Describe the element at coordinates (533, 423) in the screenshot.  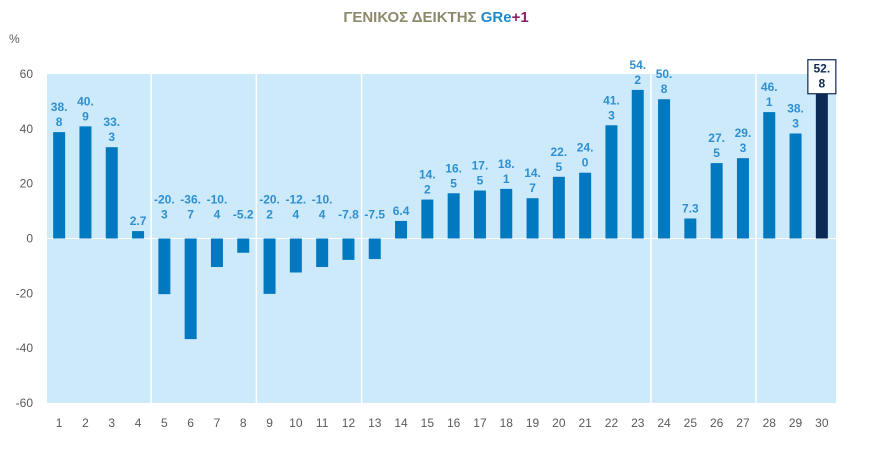
I see `x-tick-label: 19` at that location.